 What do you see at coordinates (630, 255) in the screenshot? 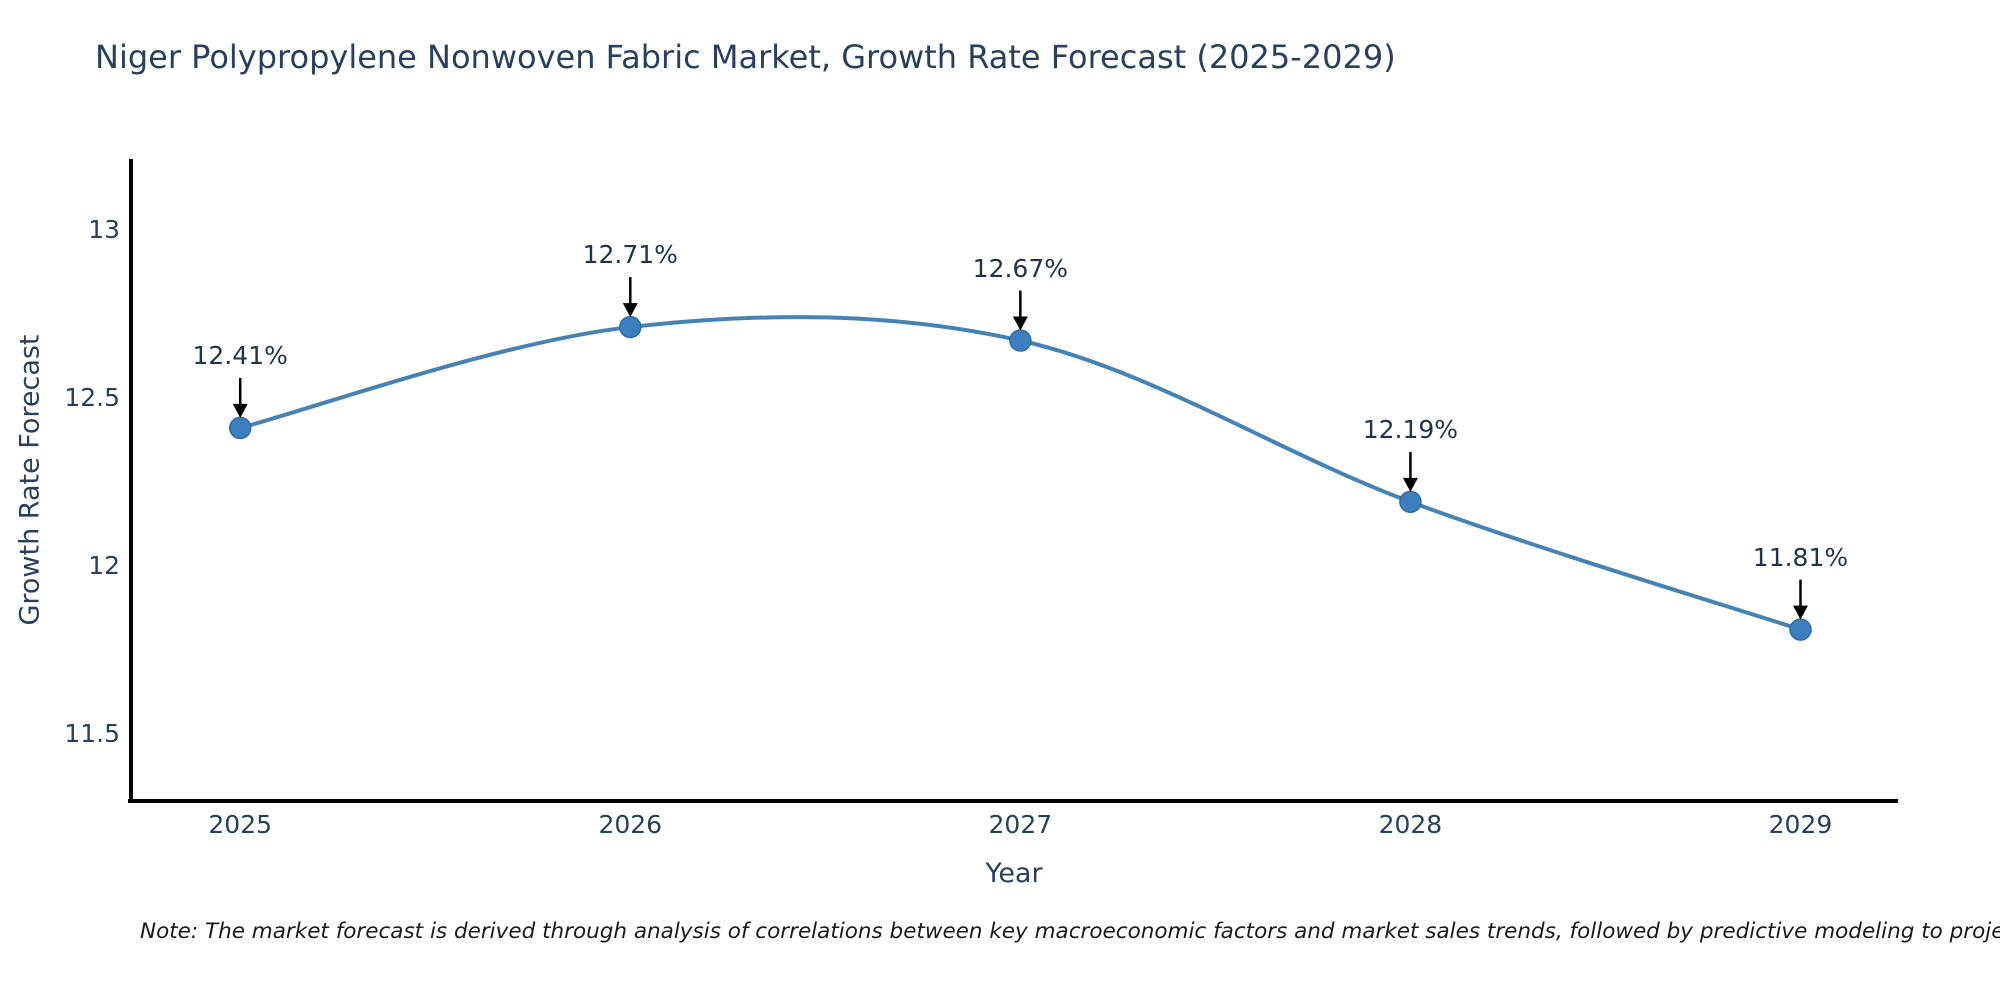
I see `data-label-2026: 12.71%` at bounding box center [630, 255].